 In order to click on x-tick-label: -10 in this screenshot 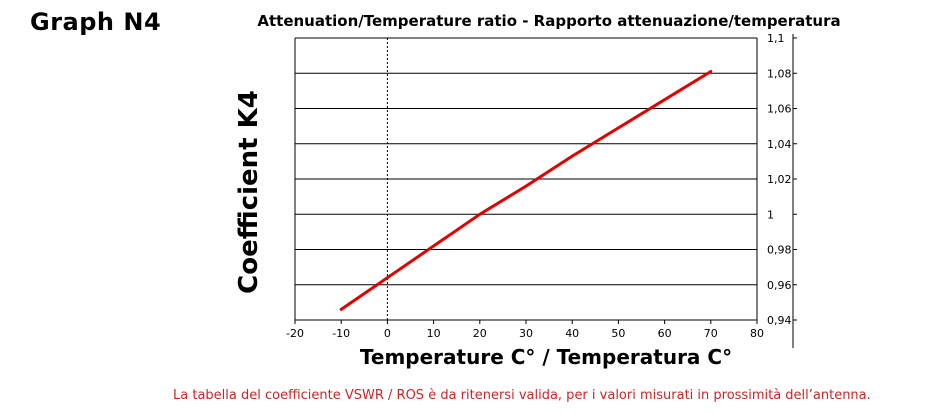, I will do `click(341, 333)`.